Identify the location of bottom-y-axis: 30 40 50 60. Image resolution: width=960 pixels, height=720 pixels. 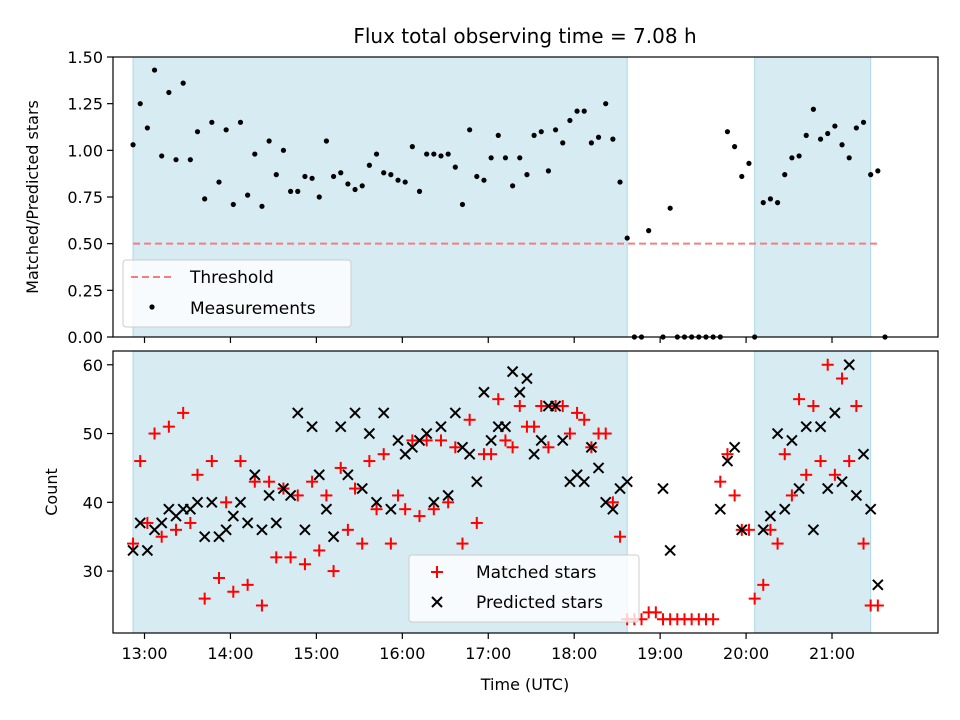
(98, 468).